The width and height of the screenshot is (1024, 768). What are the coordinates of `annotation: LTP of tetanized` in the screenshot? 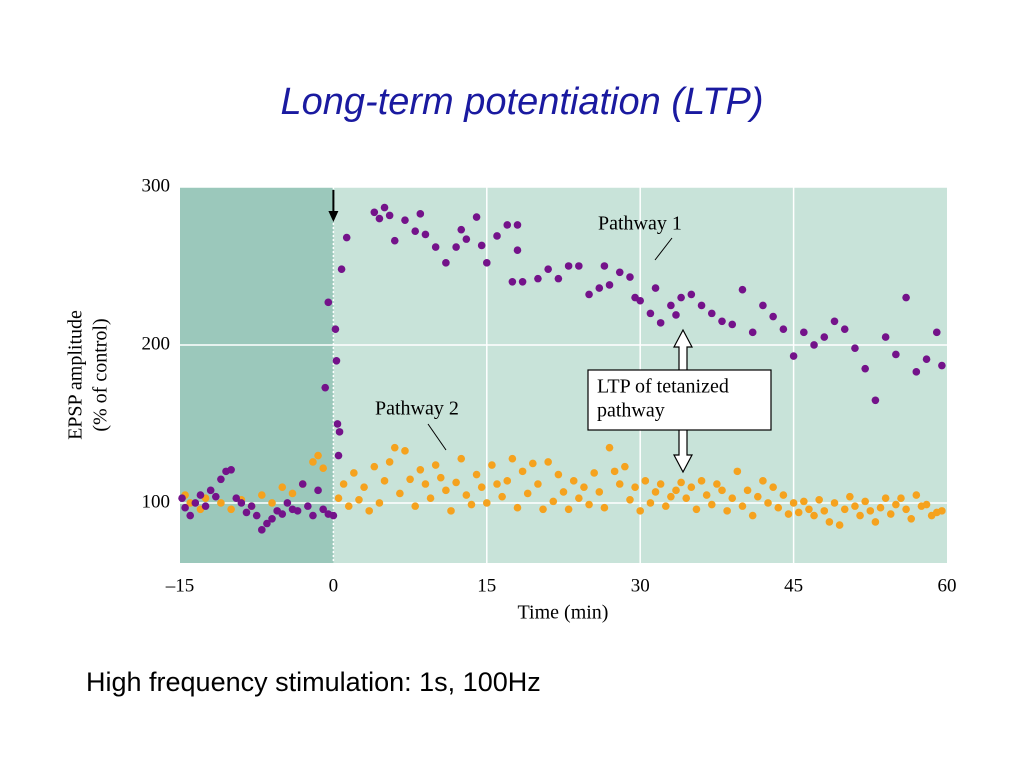 It's located at (663, 387).